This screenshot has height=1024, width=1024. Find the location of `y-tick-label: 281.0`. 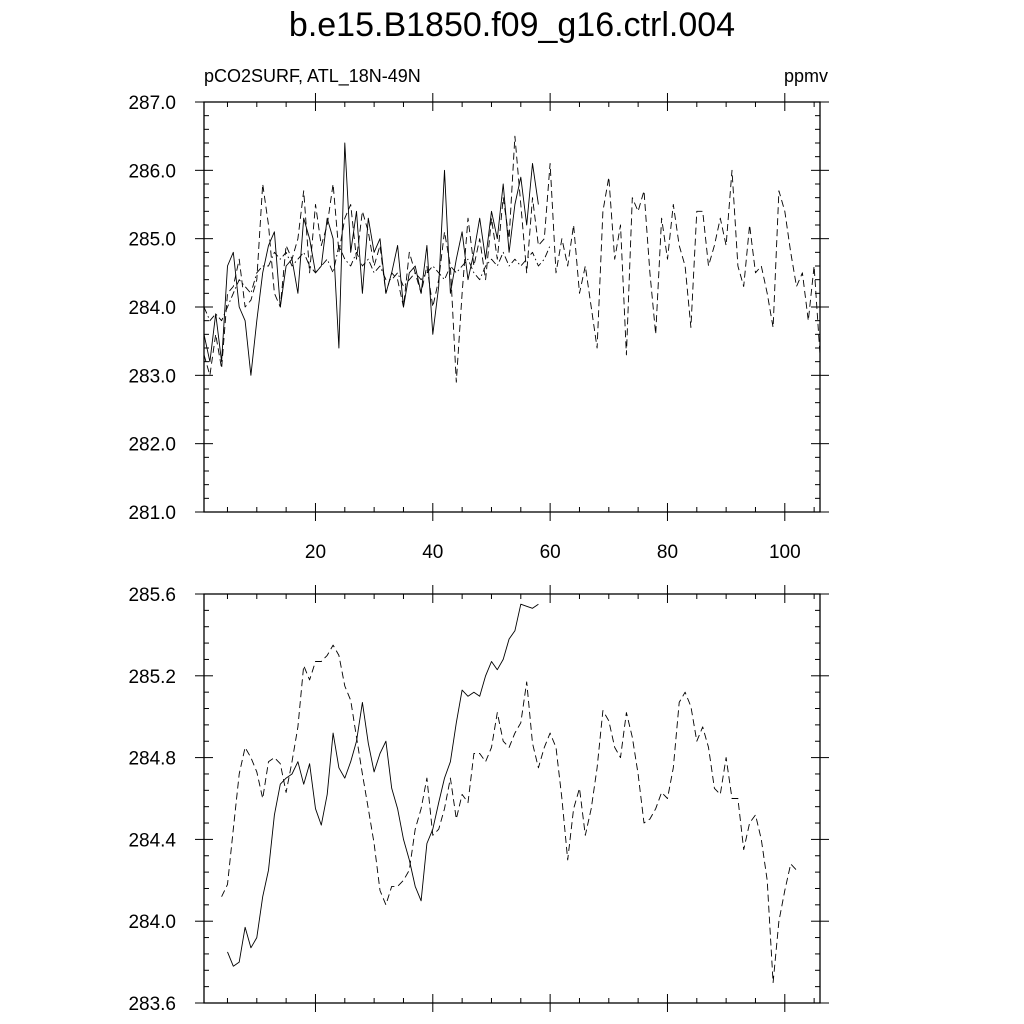

y-tick-label: 281.0 is located at coordinates (152, 513).